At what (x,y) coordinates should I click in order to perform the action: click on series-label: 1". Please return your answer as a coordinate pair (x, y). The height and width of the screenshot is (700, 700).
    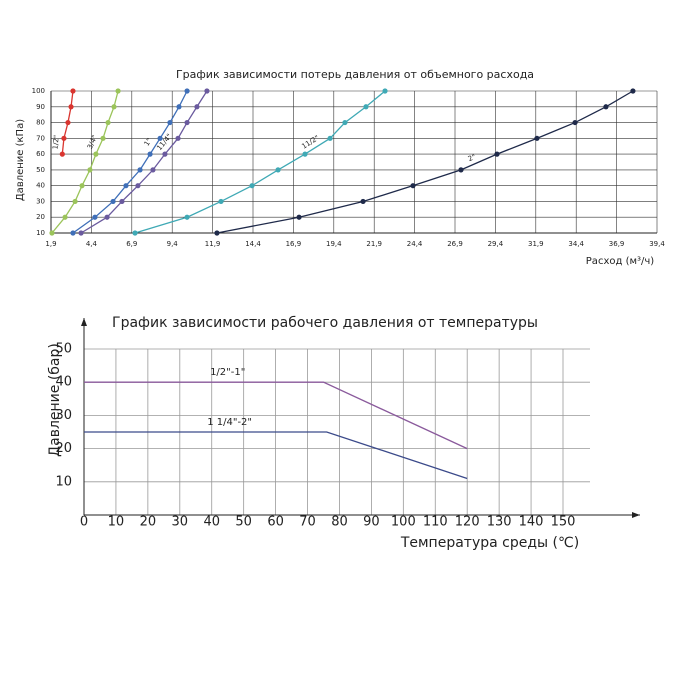
    Looking at the image, I should click on (148, 142).